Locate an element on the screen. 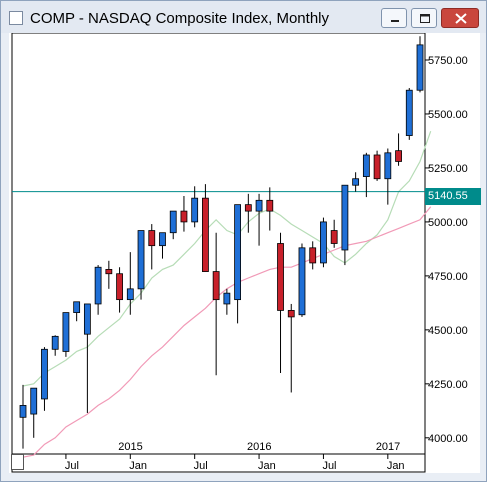  y-tick-label: 5750.00 is located at coordinates (448, 61).